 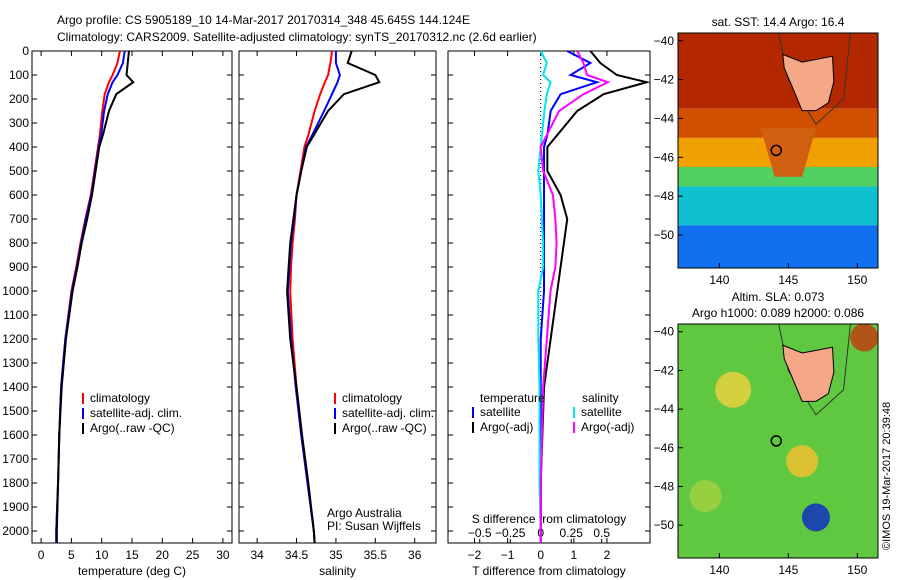 I want to click on y-tick-label: −42, so click(x=664, y=80).